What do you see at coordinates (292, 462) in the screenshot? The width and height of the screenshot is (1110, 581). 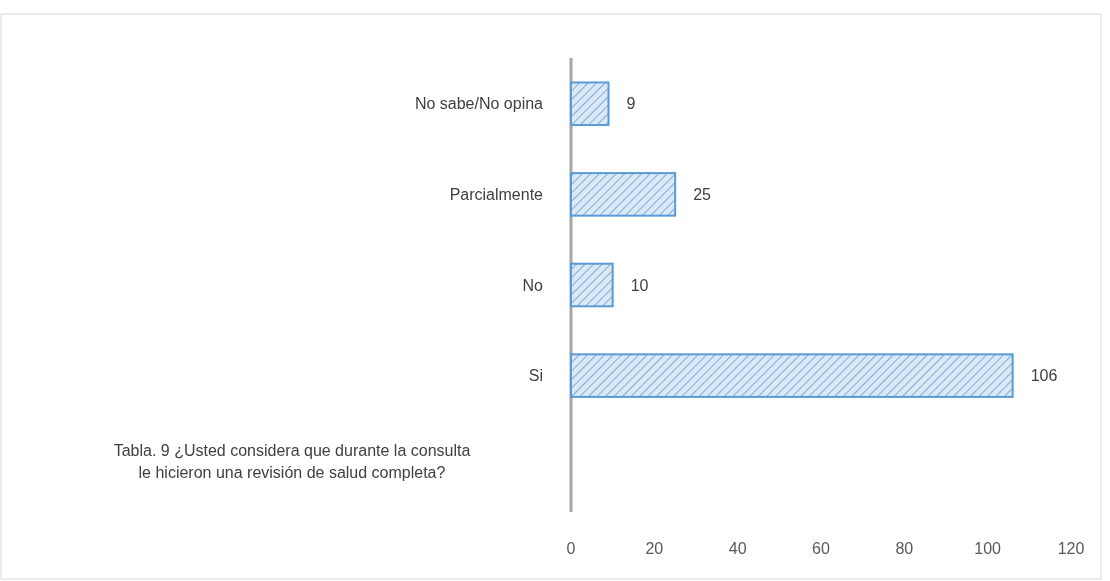 I see `text: Tabla. 9 ¿Usted considera que durante la consulta le hicieron una revisión de salud completa?` at bounding box center [292, 462].